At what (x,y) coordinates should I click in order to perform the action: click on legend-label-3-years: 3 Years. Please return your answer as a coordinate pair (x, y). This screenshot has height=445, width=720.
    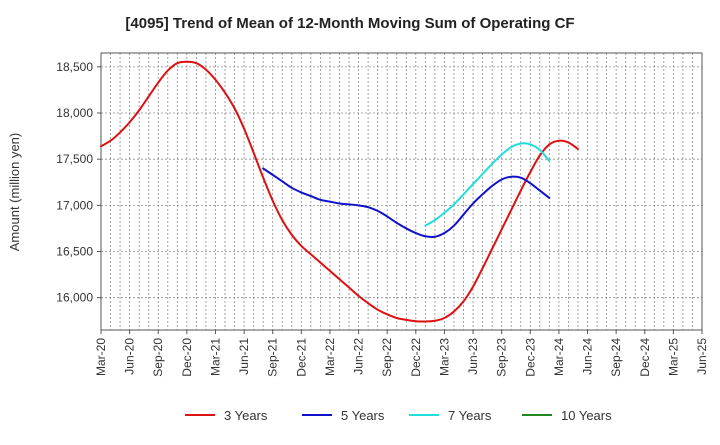
    Looking at the image, I should click on (246, 415).